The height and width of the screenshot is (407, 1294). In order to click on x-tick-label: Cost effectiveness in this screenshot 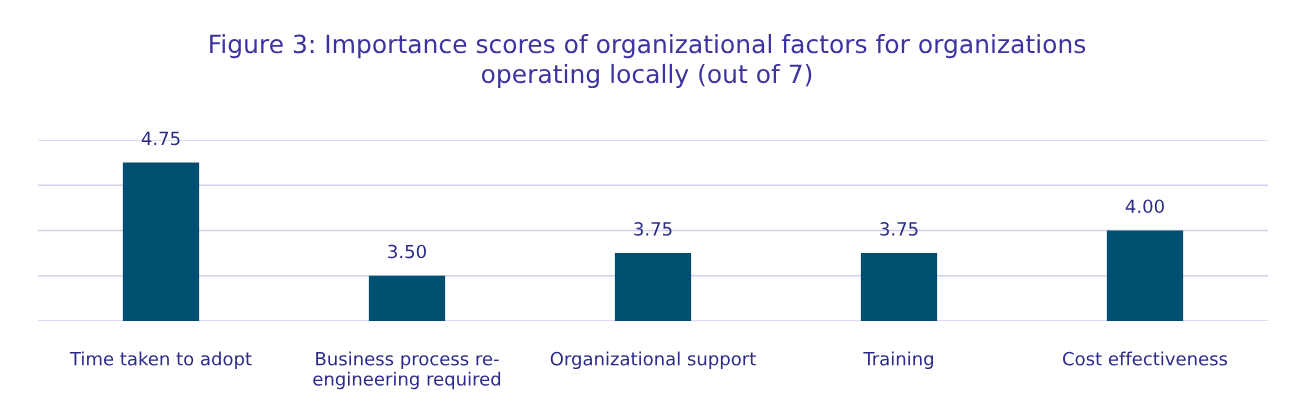, I will do `click(1145, 358)`.